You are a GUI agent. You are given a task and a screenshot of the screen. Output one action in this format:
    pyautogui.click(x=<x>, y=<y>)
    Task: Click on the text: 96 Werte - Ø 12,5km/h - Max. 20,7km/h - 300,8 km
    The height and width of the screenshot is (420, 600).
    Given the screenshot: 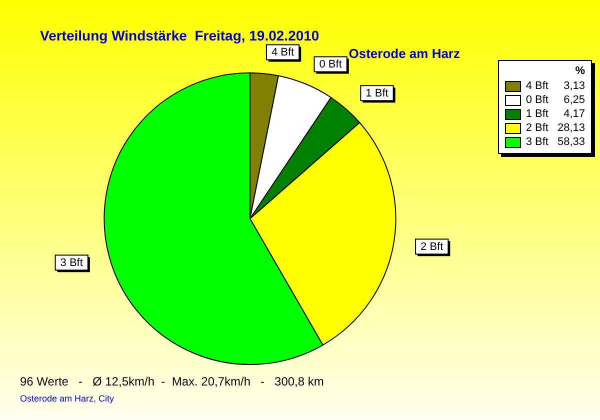 What is the action you would take?
    pyautogui.click(x=172, y=381)
    